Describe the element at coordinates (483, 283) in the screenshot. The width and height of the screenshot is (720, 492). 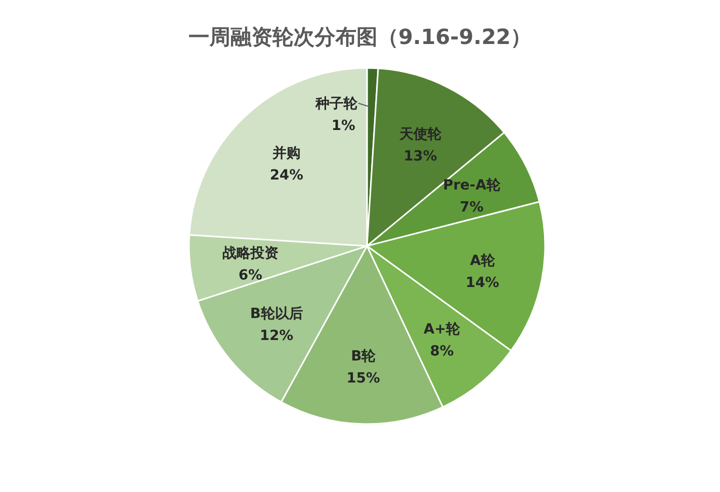
I see `data-label: 14%` at that location.